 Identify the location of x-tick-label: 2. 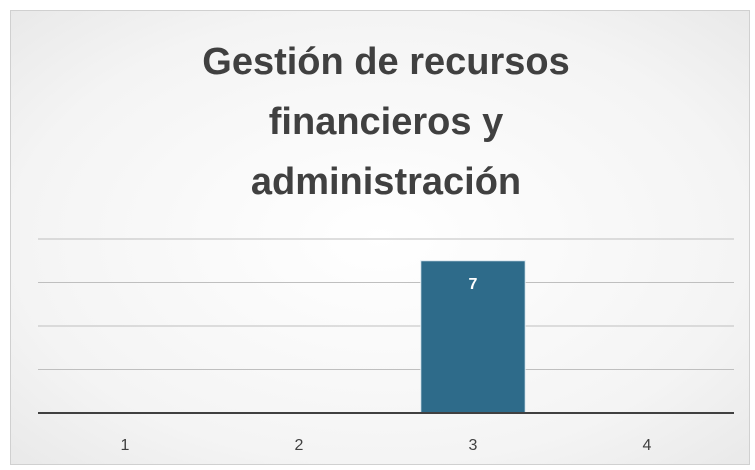
(299, 445).